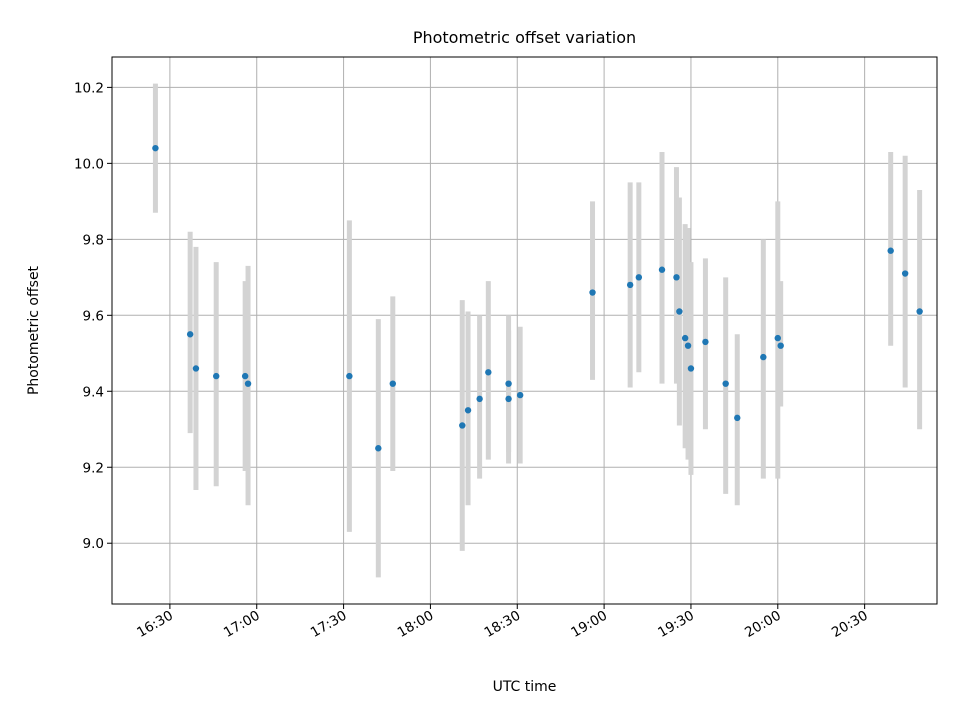  Describe the element at coordinates (525, 687) in the screenshot. I see `x-axis-label: UTC time` at that location.